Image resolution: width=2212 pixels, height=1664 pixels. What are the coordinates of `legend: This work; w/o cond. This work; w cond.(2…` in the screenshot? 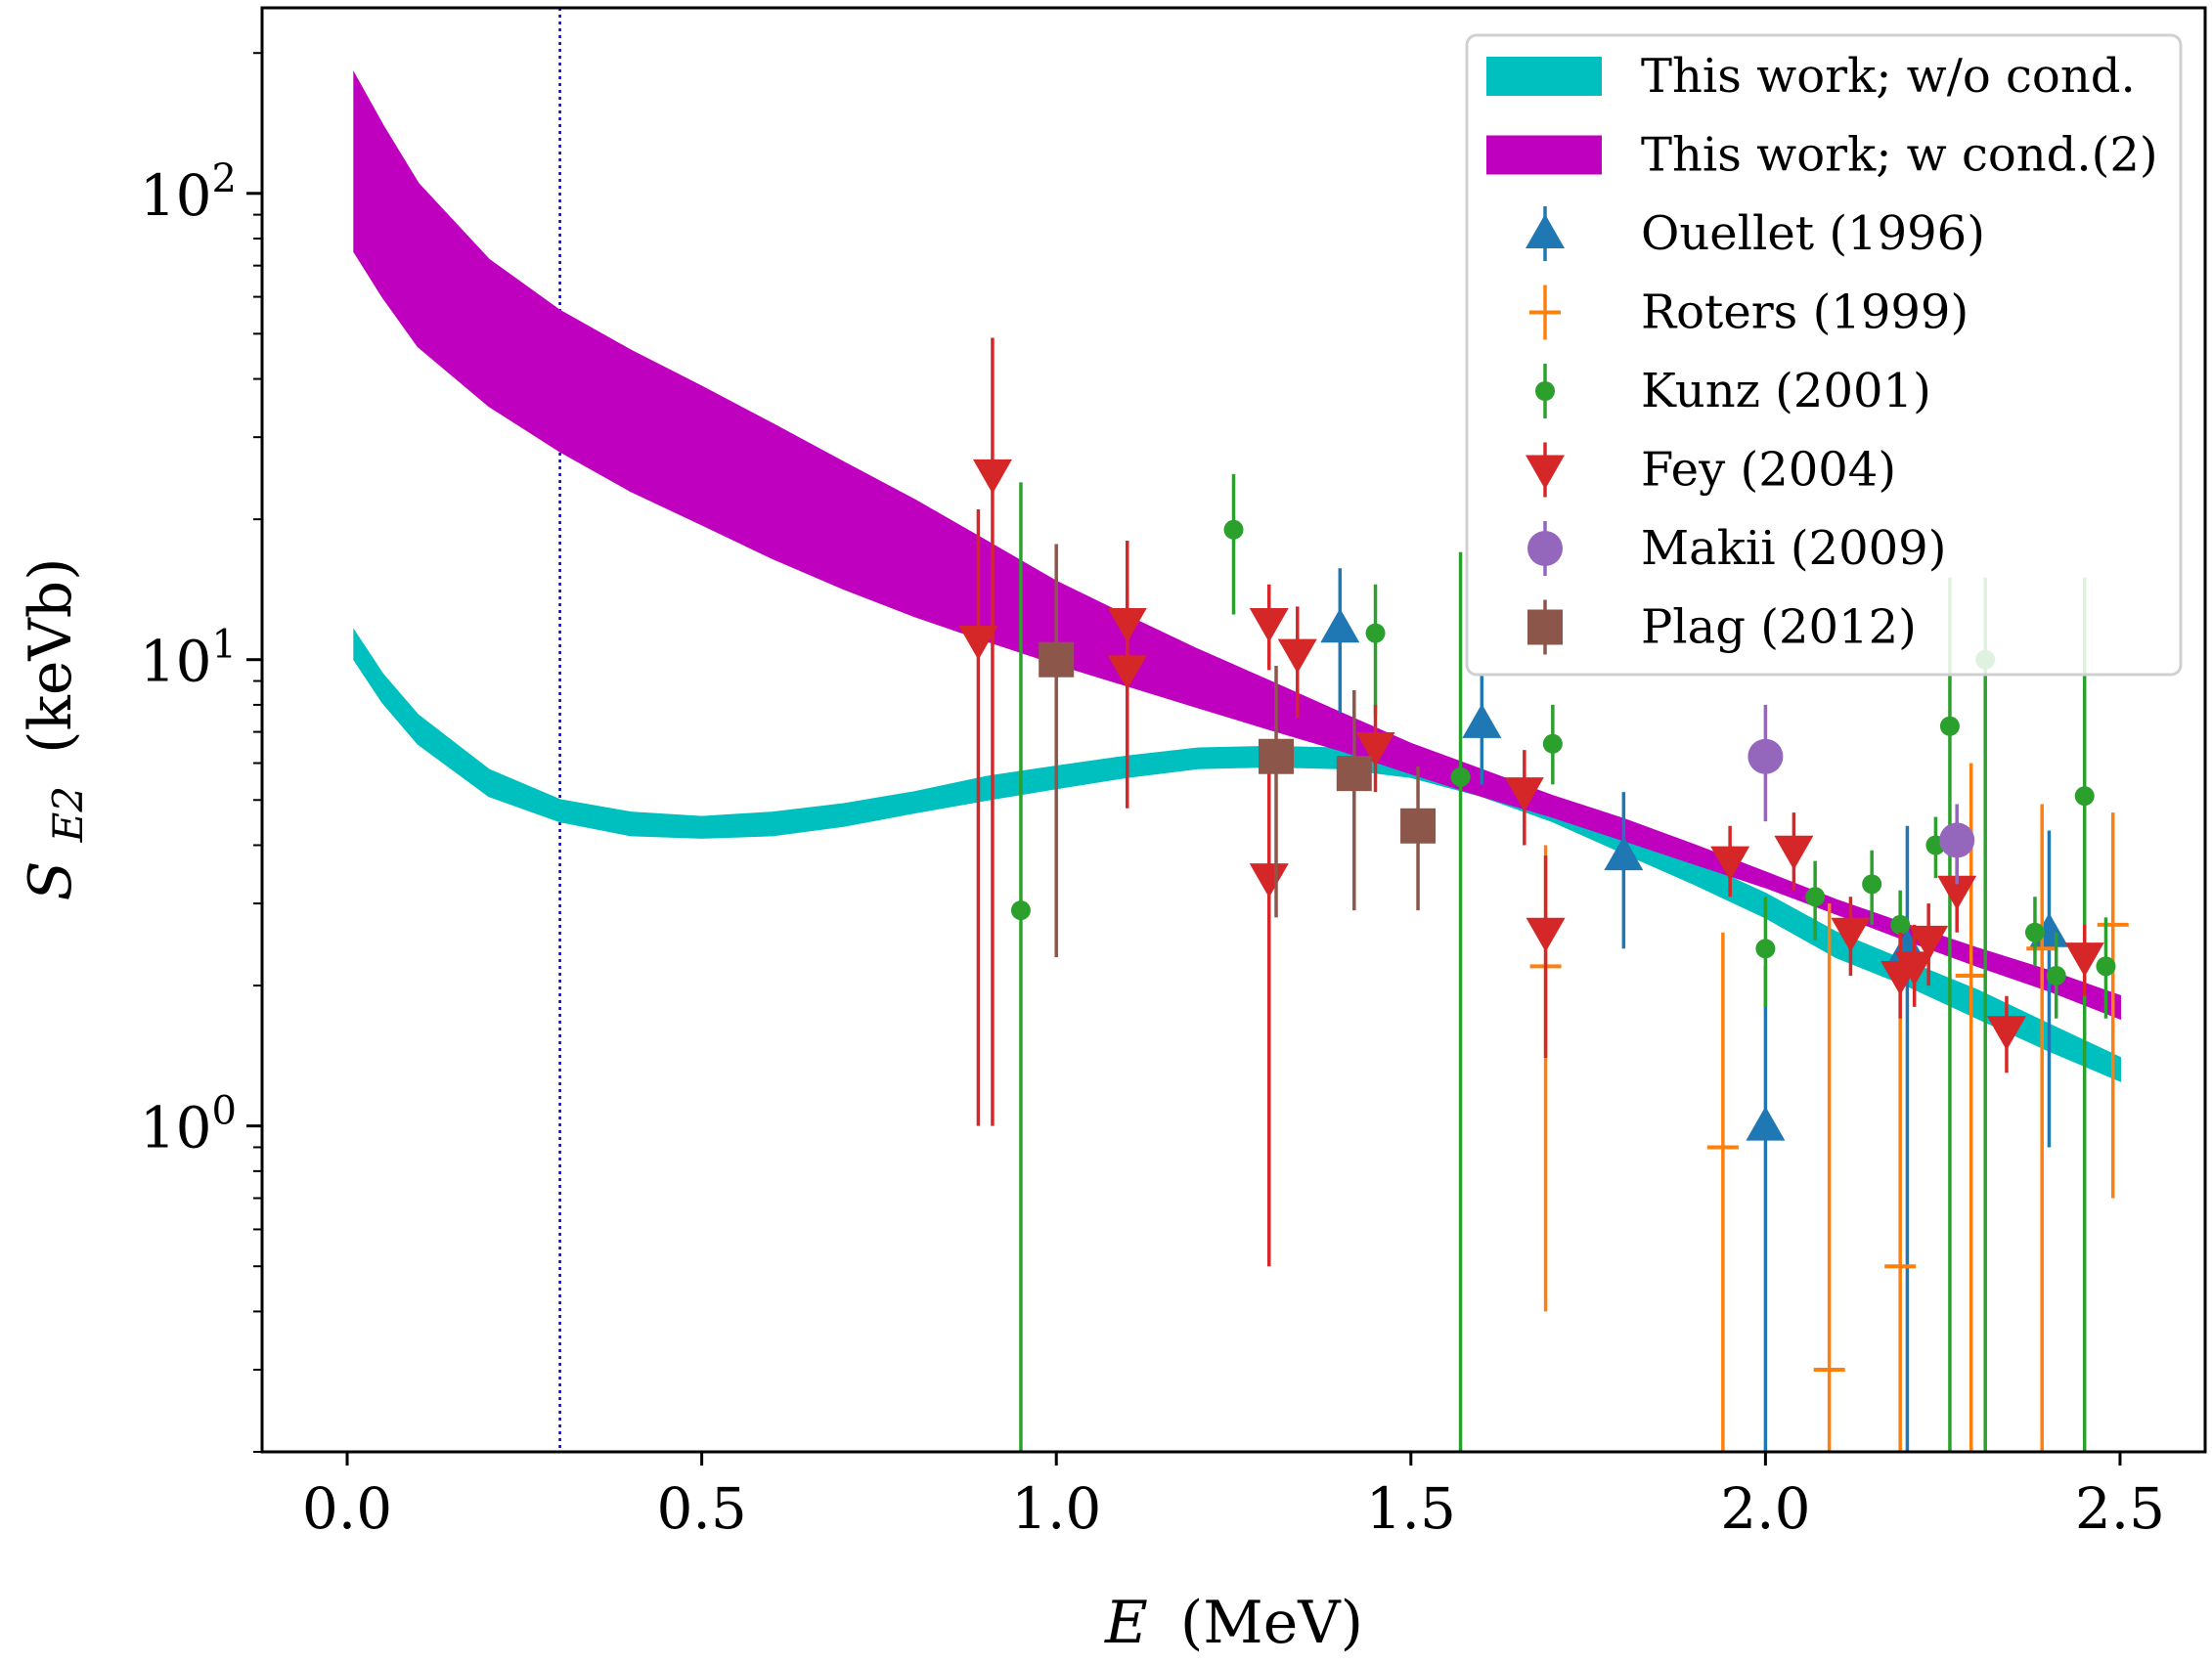 It's located at (1824, 355).